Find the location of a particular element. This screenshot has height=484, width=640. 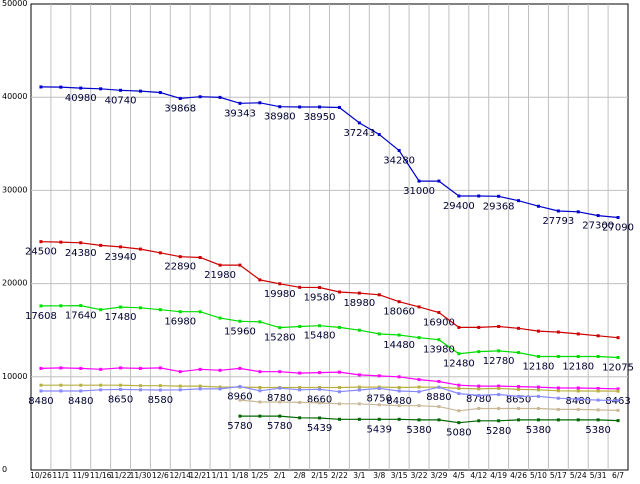

data-label: 8960 is located at coordinates (239, 396).